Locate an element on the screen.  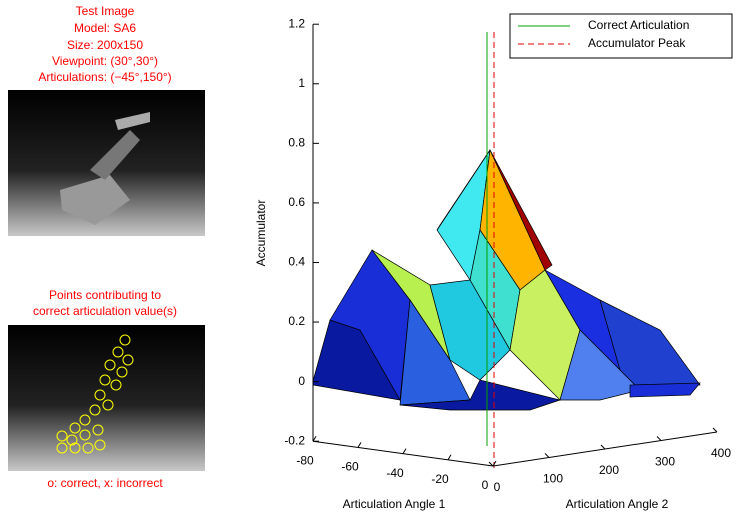
y-tick-label: 200 is located at coordinates (609, 470).